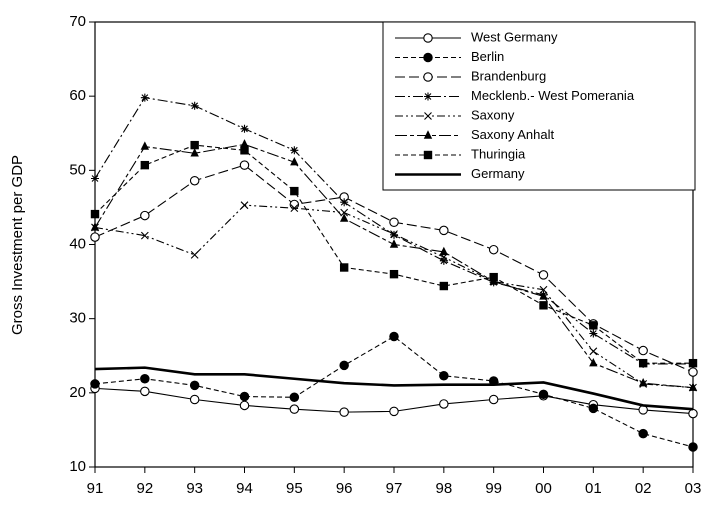 Image resolution: width=705 pixels, height=508 pixels. Describe the element at coordinates (394, 388) in the screenshot. I see `series-line` at that location.